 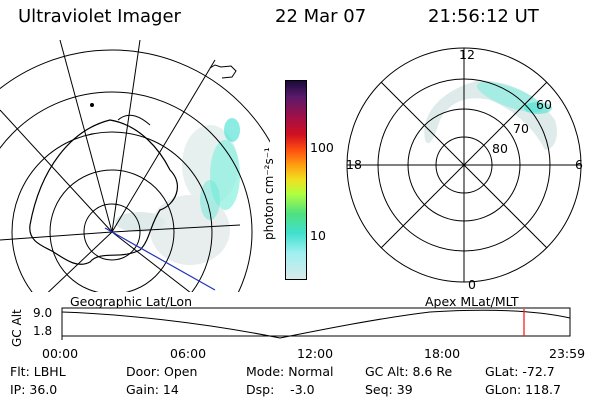 What do you see at coordinates (567, 353) in the screenshot?
I see `x-tick-2359: 23:59` at bounding box center [567, 353].